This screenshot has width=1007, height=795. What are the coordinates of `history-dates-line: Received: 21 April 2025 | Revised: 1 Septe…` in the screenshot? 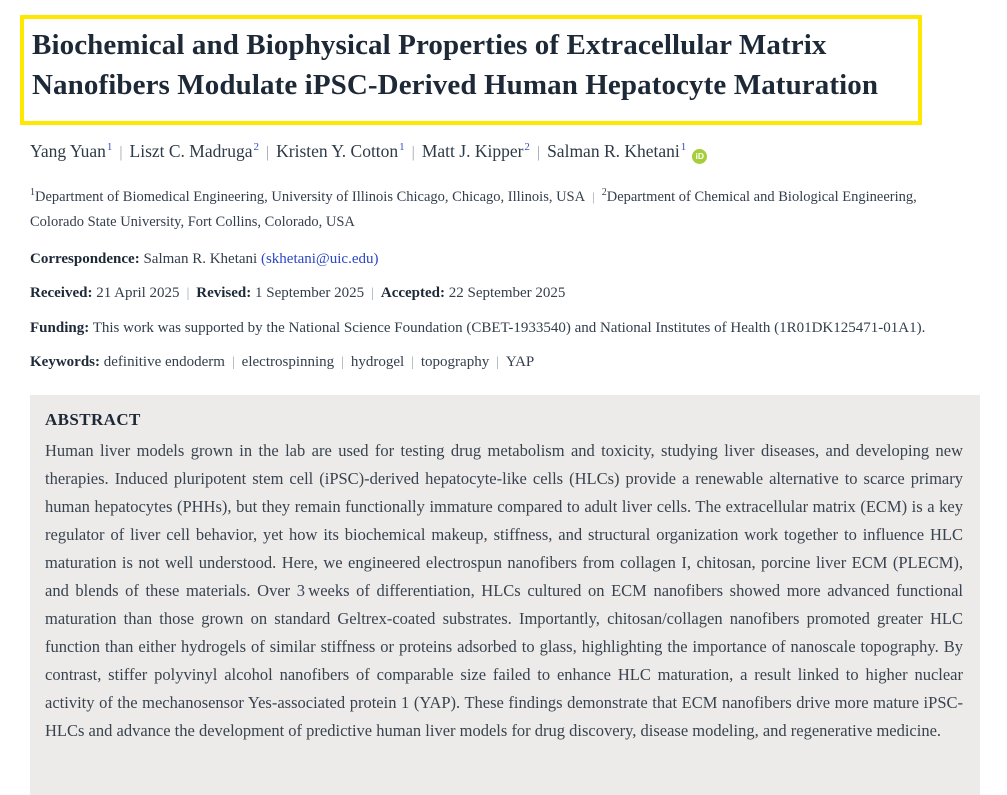 It's located at (503, 294).